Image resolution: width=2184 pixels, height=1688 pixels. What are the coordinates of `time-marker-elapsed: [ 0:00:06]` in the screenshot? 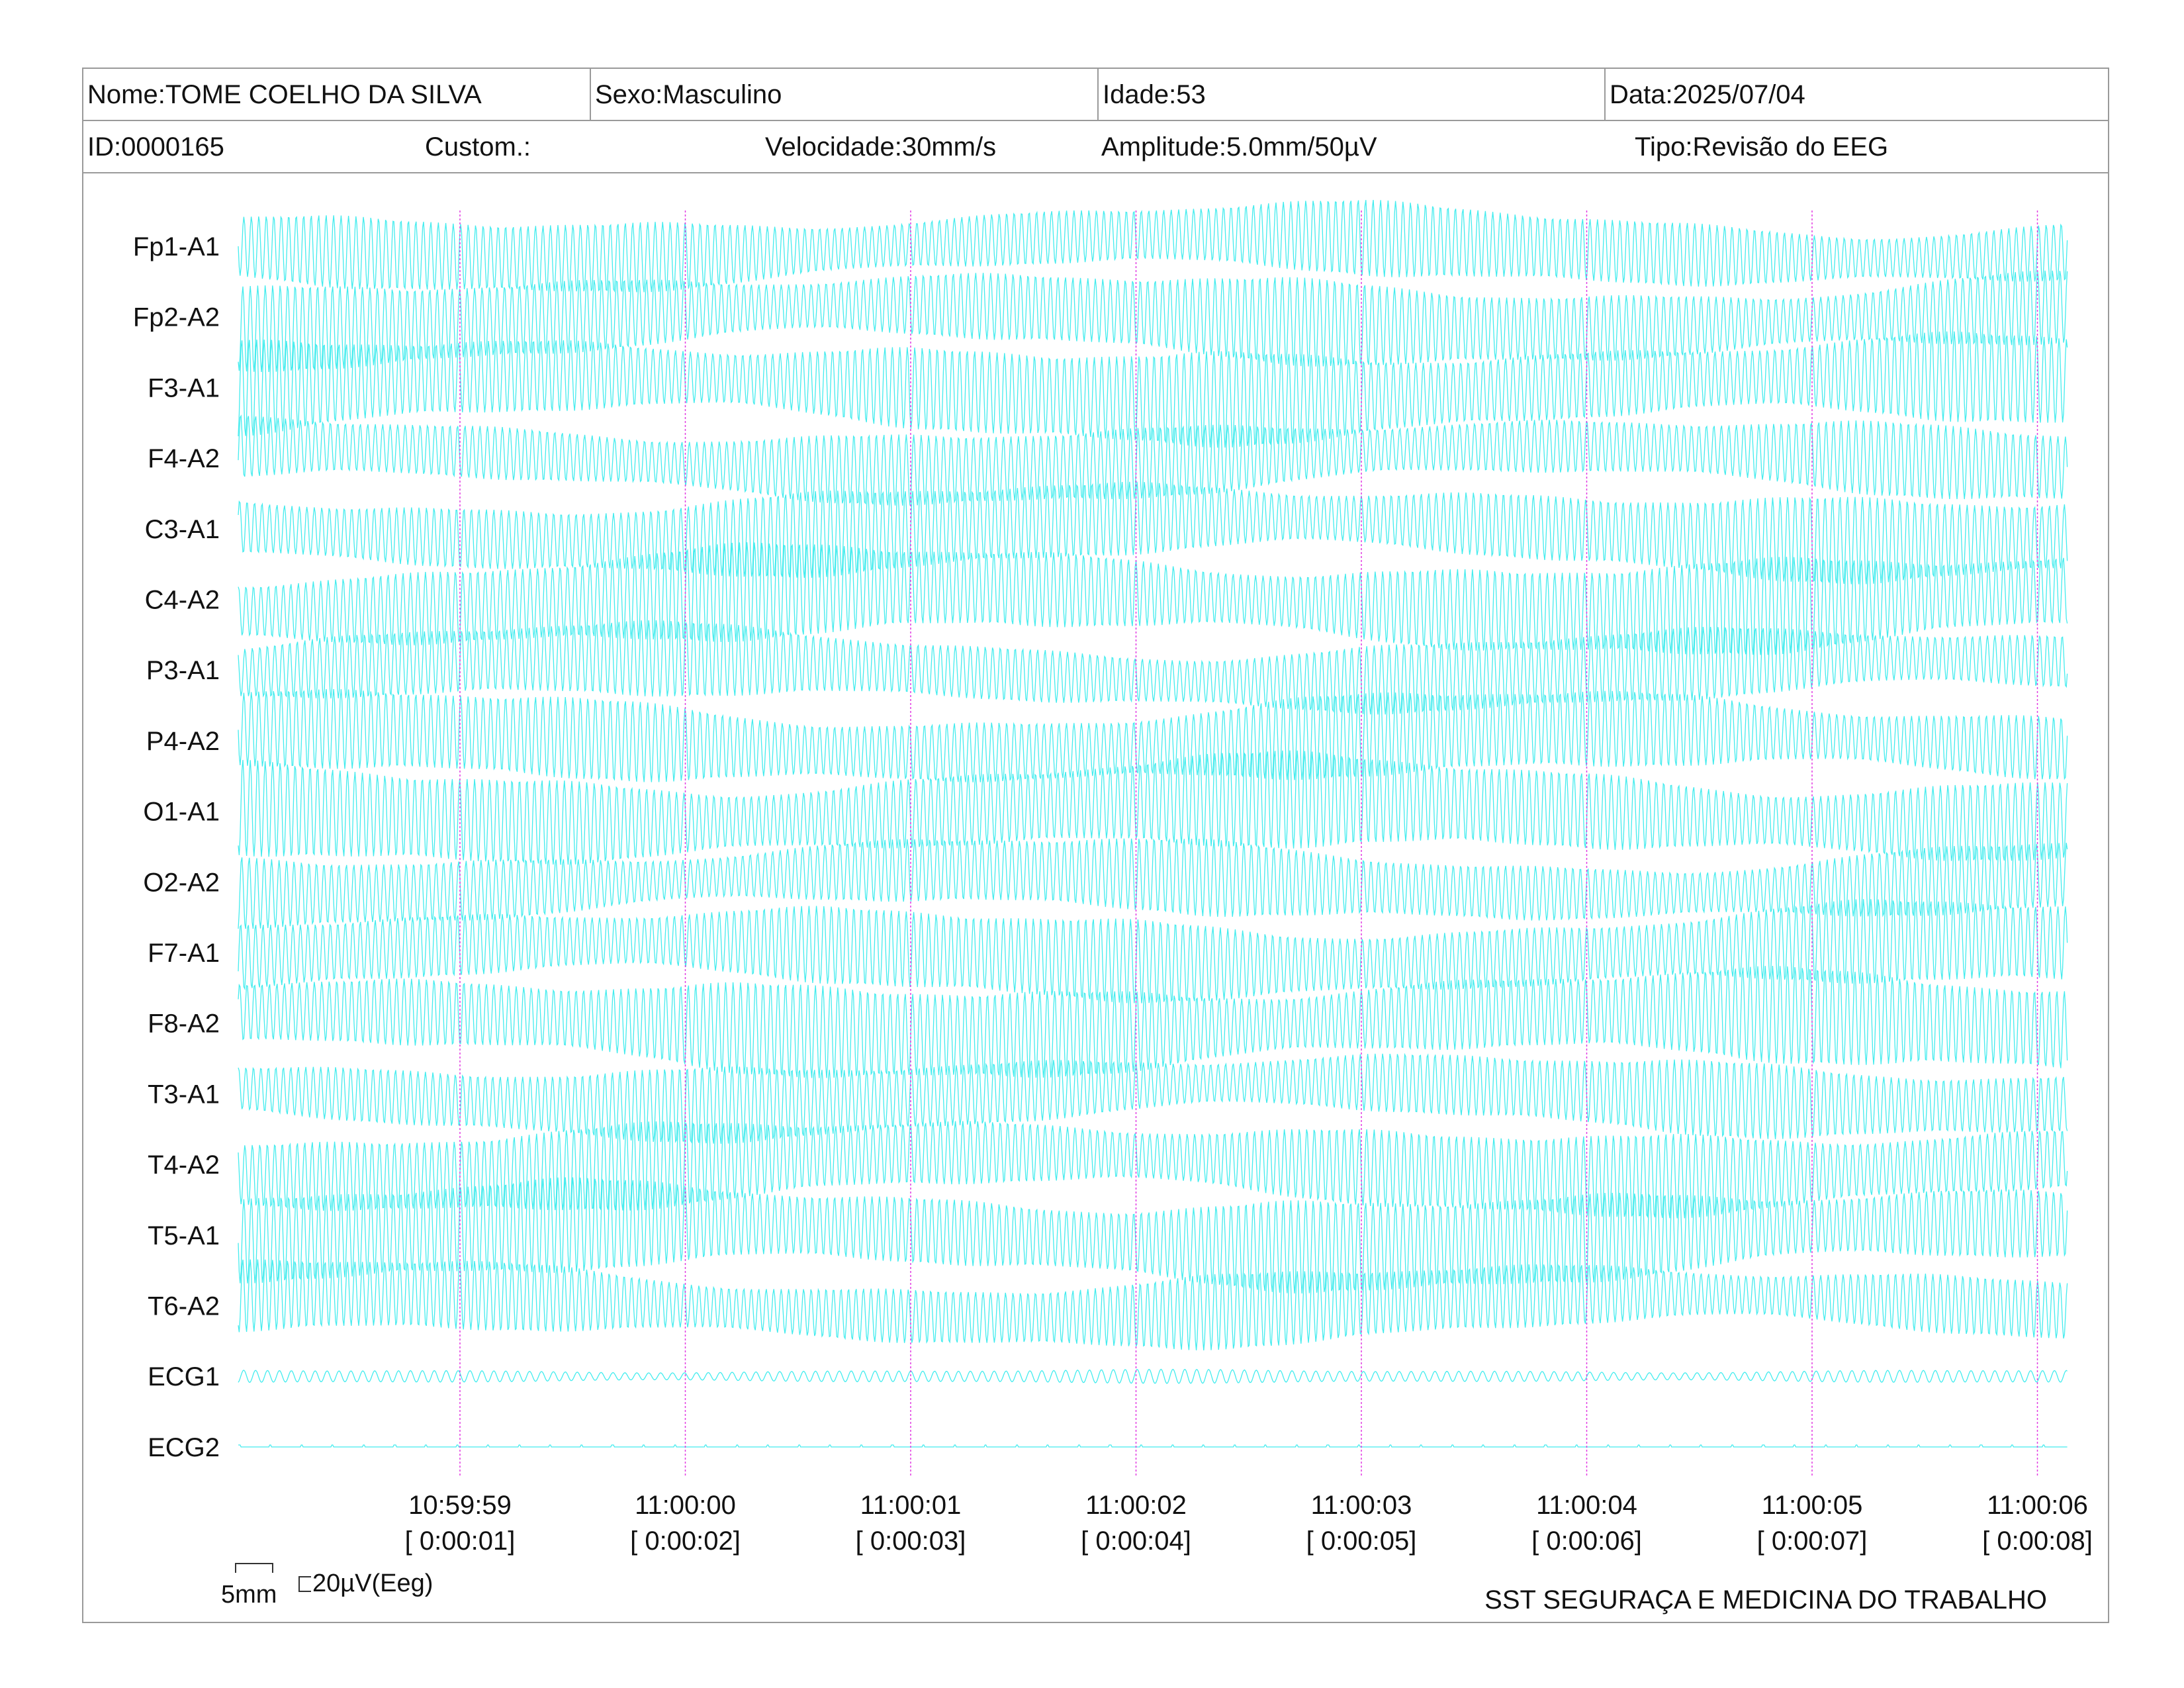 It's located at (1587, 1541).